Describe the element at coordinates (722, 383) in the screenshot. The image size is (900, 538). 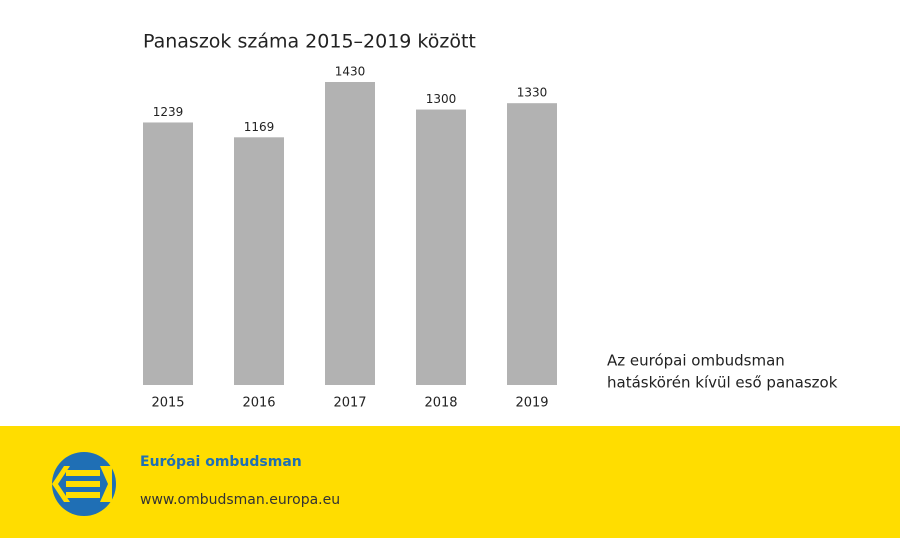
I see `note-line: hatáskörén kívül eső panaszok` at that location.